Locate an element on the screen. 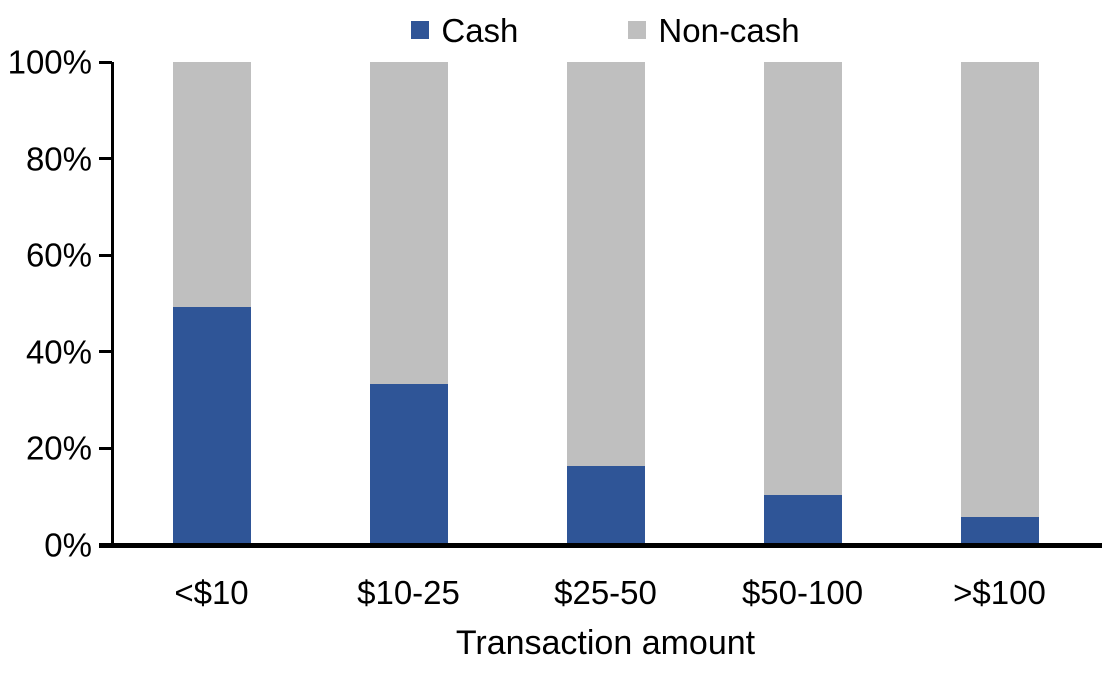 Image resolution: width=1102 pixels, height=673 pixels. legend-label-noncash: Non-cash is located at coordinates (729, 30).